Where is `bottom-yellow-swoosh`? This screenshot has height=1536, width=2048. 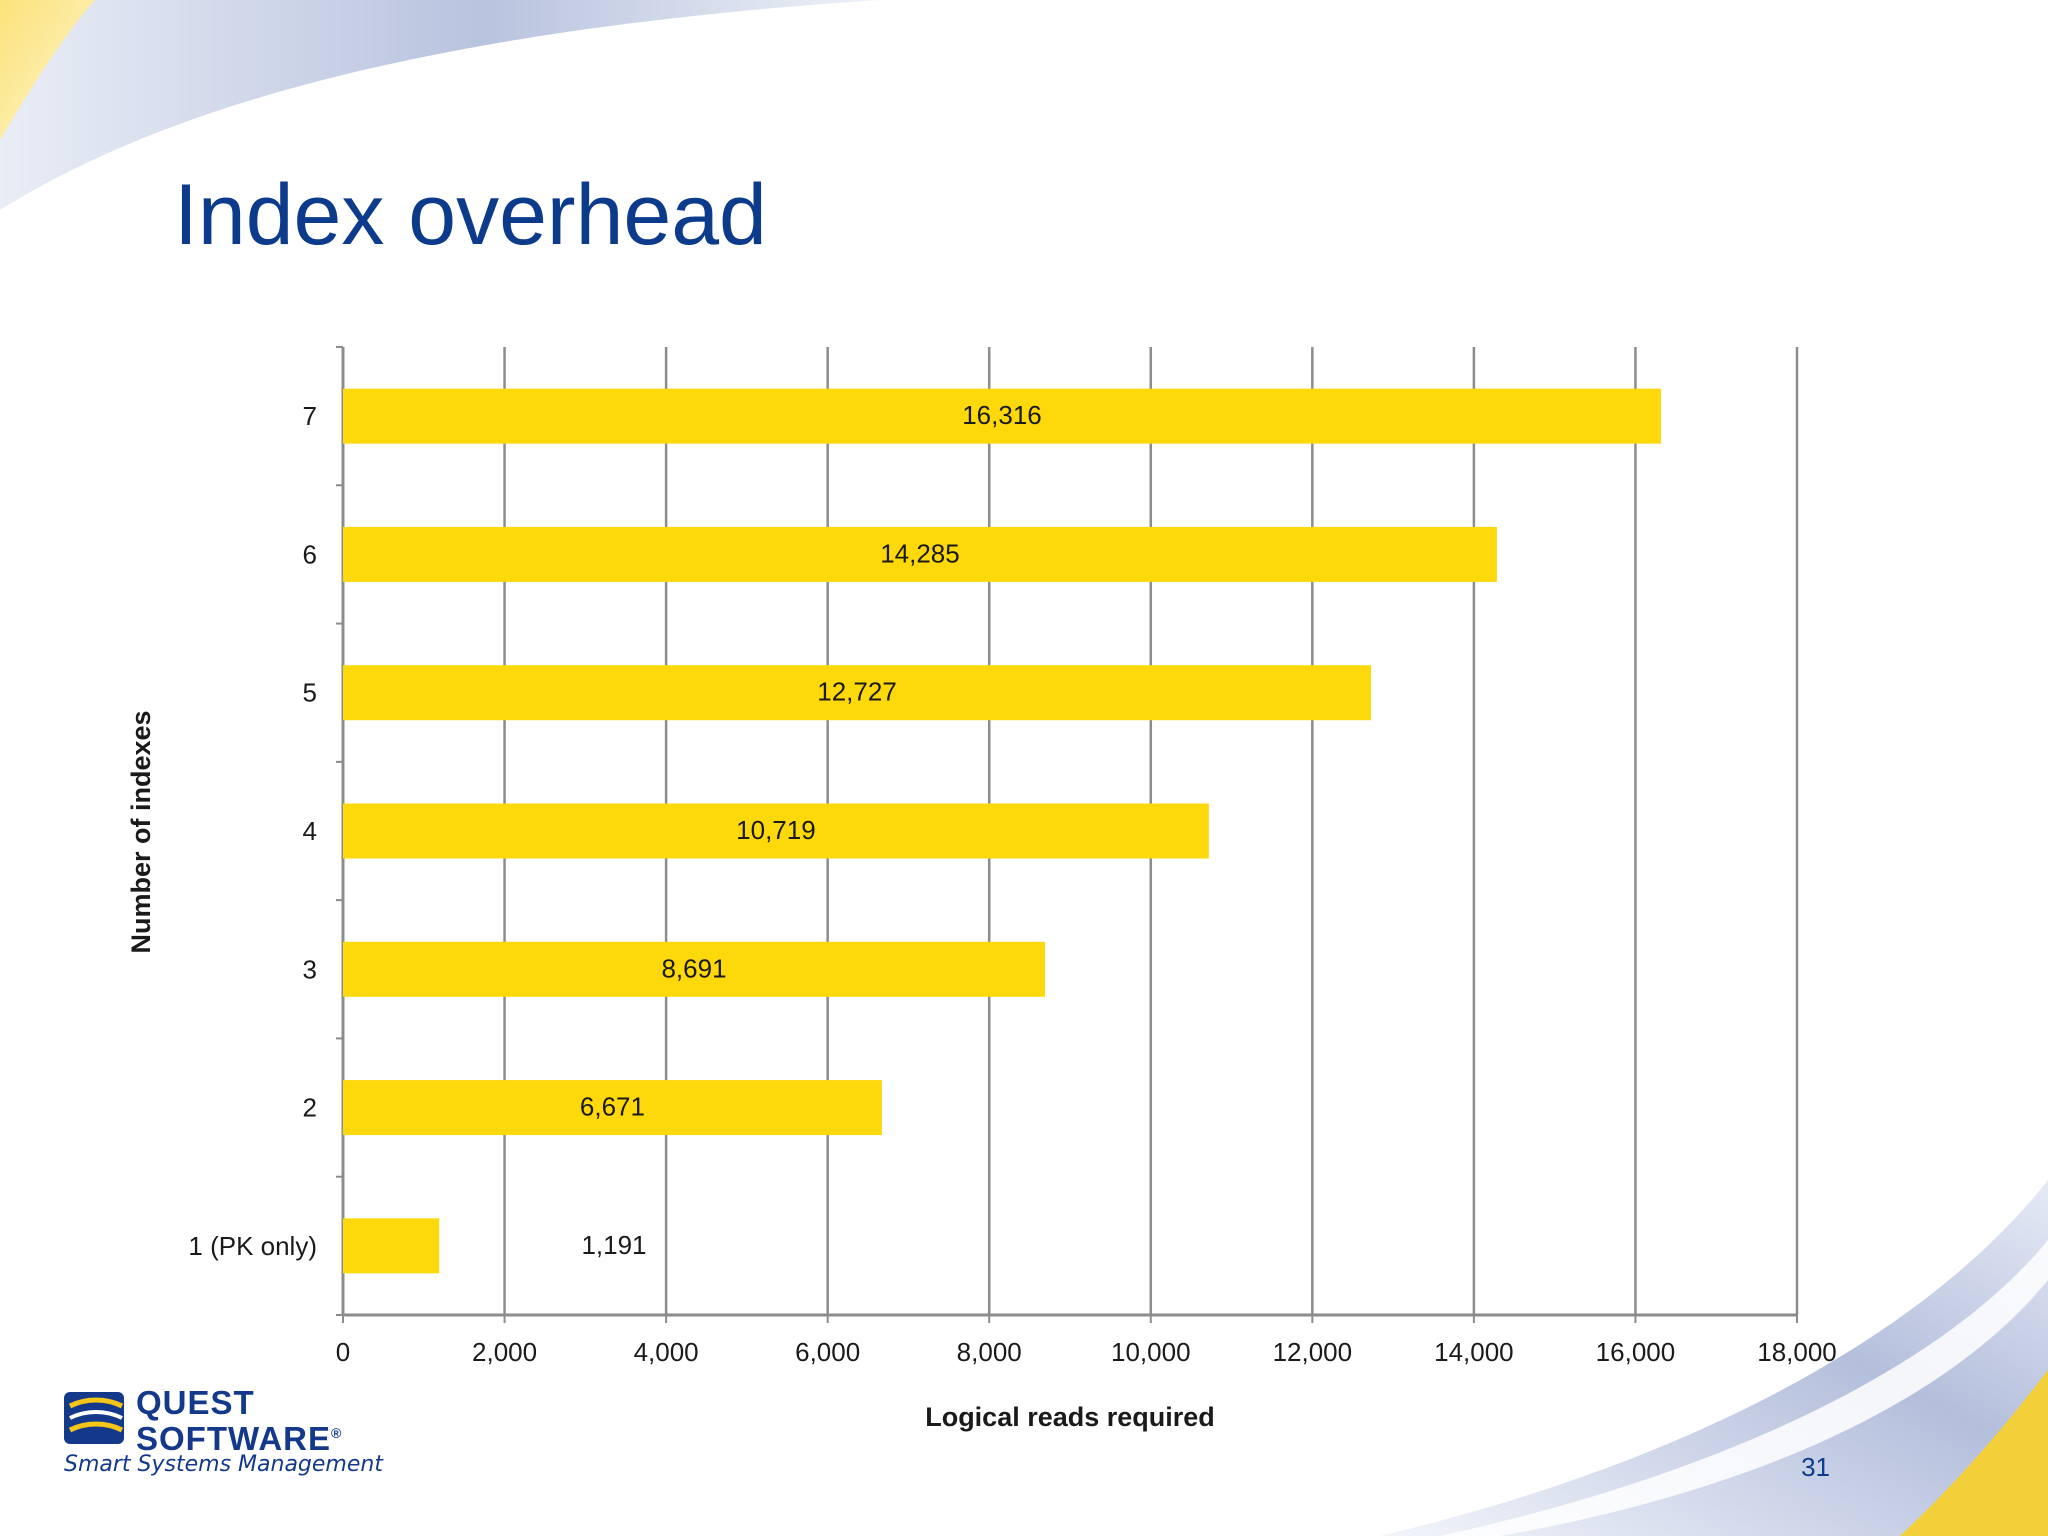
bottom-yellow-swoosh is located at coordinates (1974, 1453).